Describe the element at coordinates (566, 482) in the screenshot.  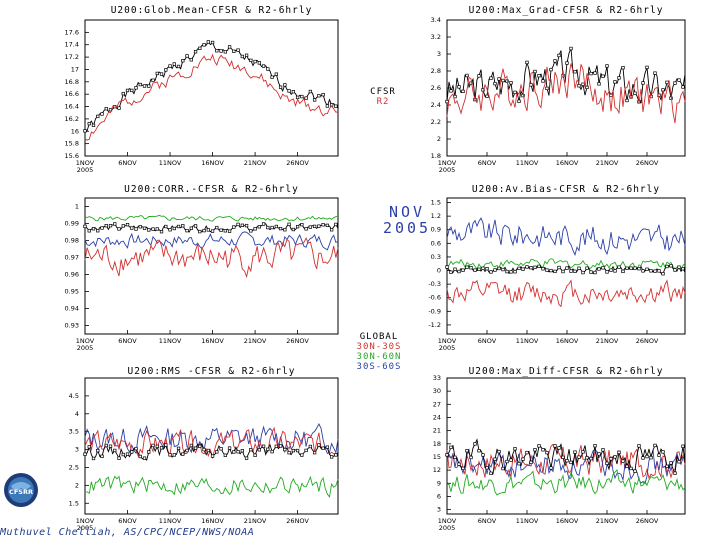
I see `series-line-nh` at that location.